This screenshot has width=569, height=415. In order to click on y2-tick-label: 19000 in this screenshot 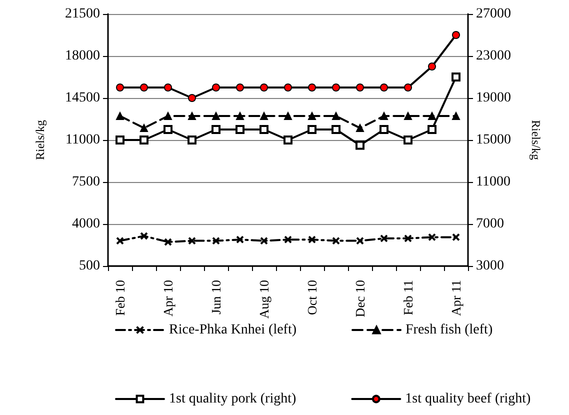, I will do `click(493, 98)`.